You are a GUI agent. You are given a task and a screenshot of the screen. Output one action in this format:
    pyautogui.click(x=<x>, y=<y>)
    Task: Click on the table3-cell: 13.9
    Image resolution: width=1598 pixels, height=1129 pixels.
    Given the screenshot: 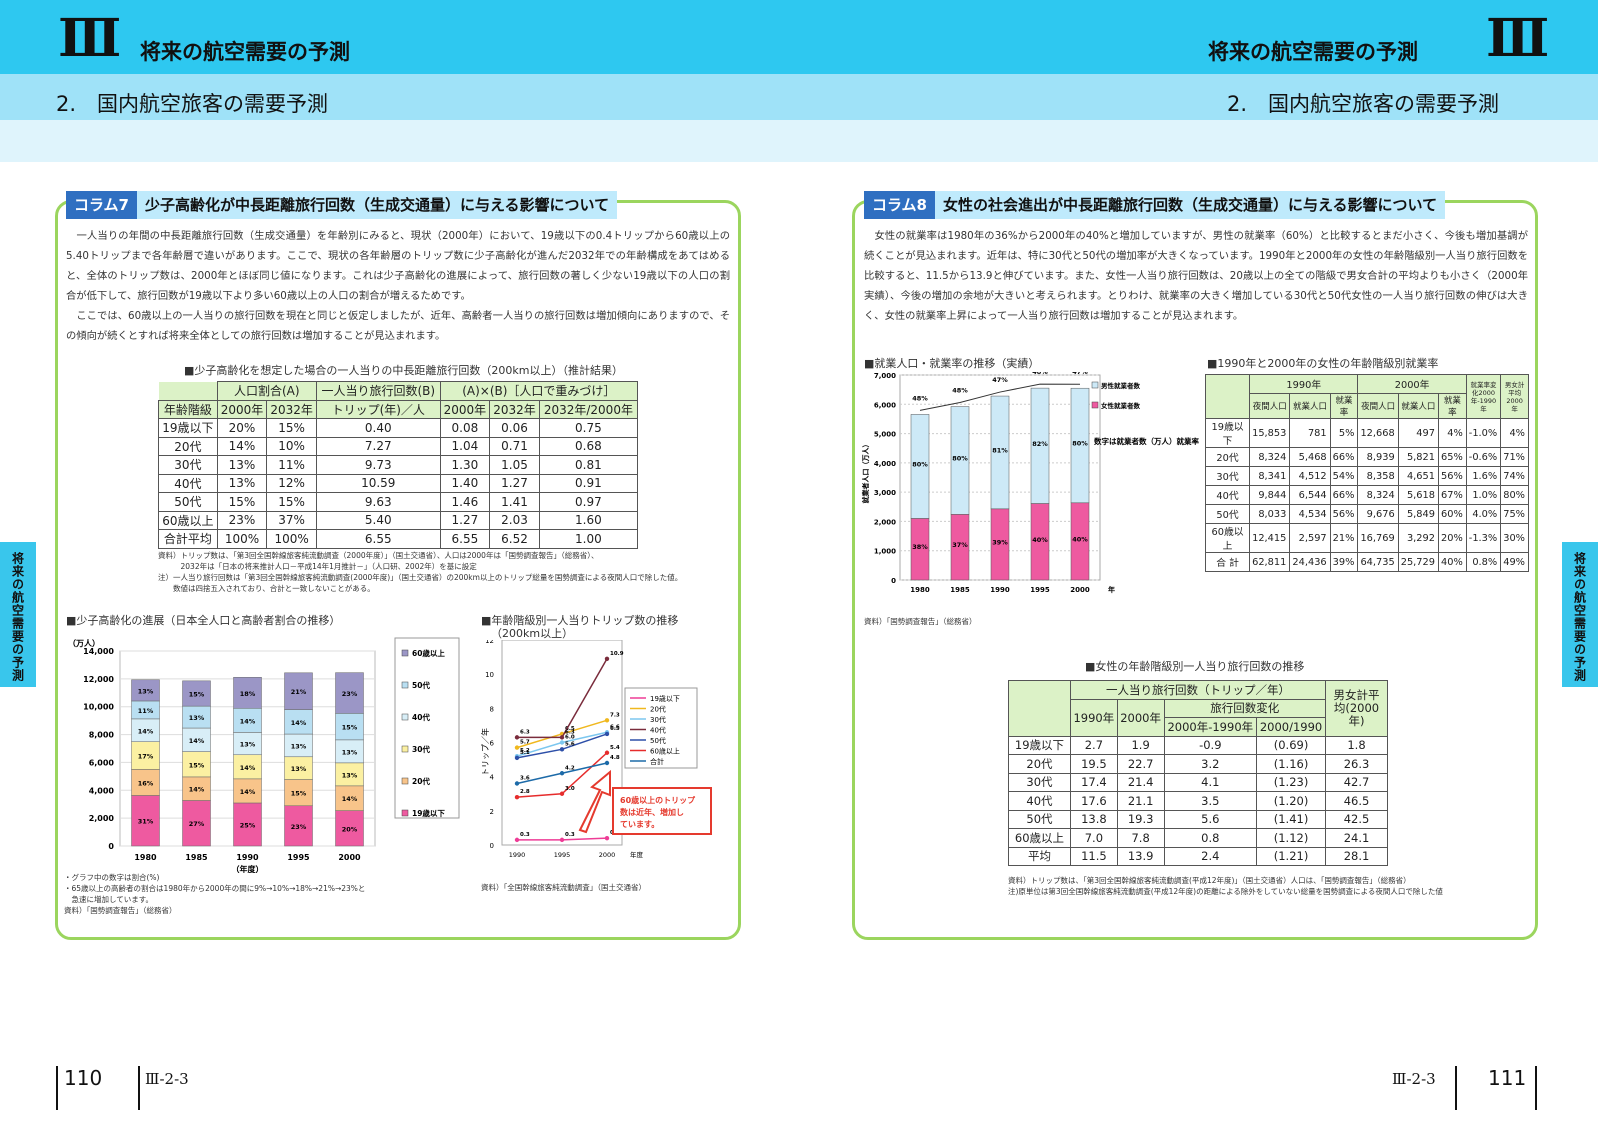 What is the action you would take?
    pyautogui.click(x=1140, y=856)
    